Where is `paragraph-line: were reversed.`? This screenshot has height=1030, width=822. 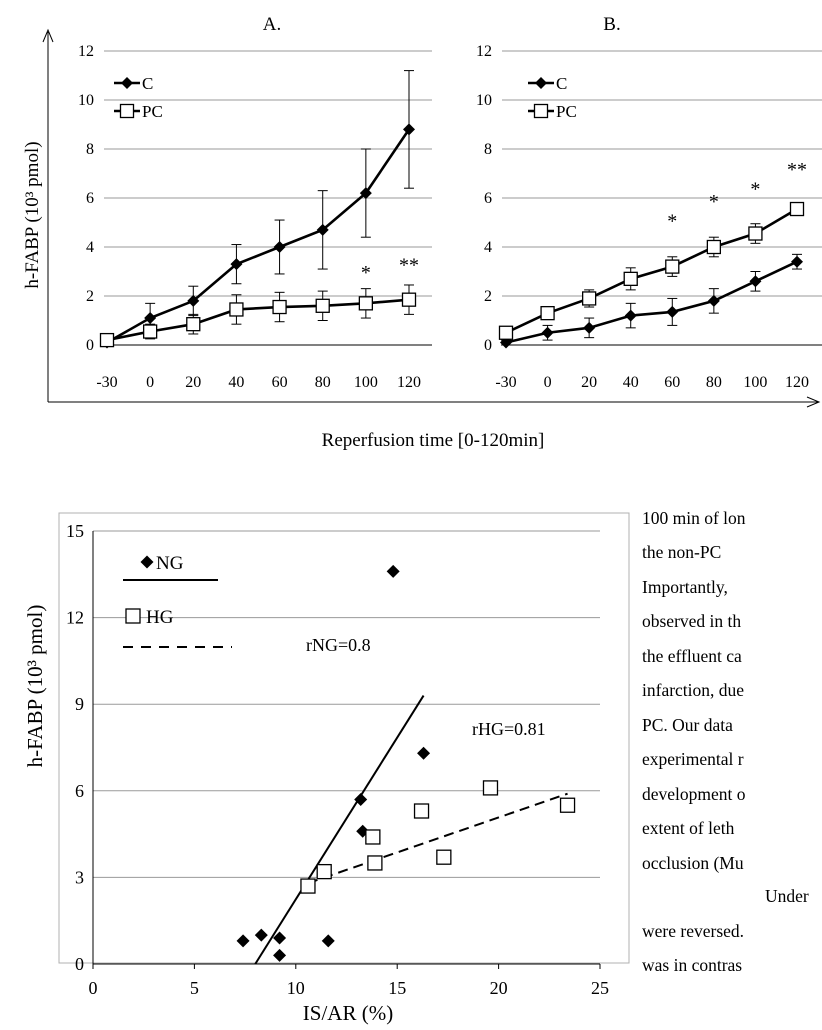
paragraph-line: were reversed. is located at coordinates (693, 931).